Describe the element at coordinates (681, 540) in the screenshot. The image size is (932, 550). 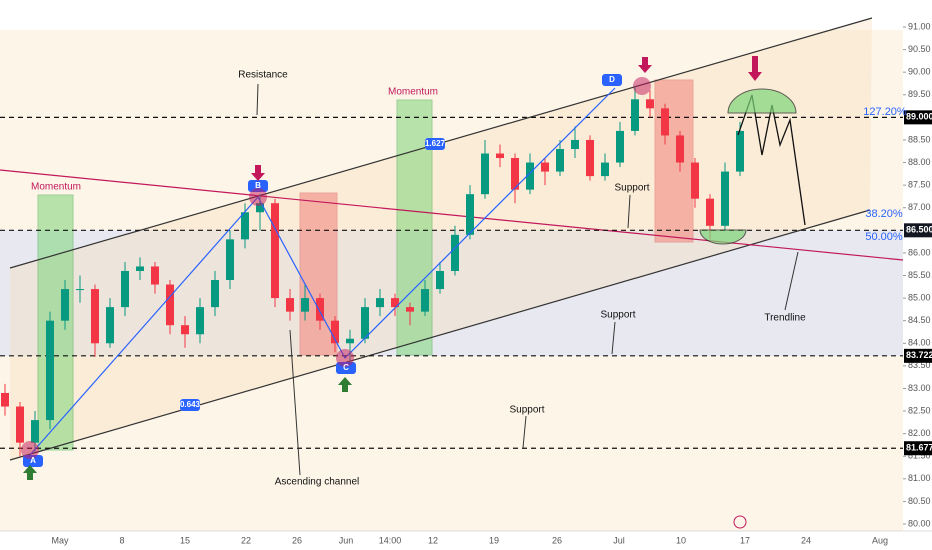
I see `x-tick-label: 10` at that location.